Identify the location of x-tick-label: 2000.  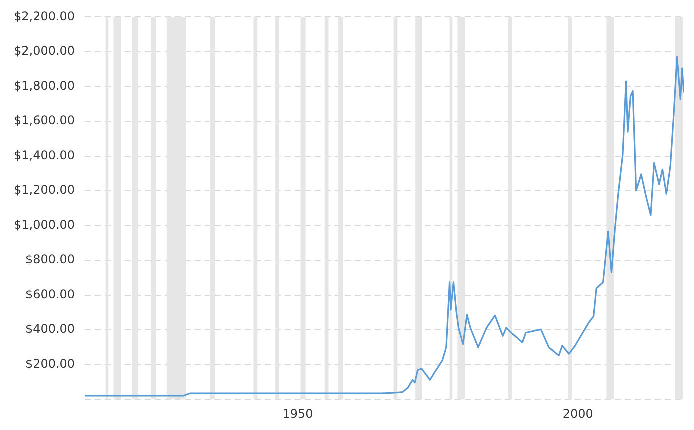
(578, 413).